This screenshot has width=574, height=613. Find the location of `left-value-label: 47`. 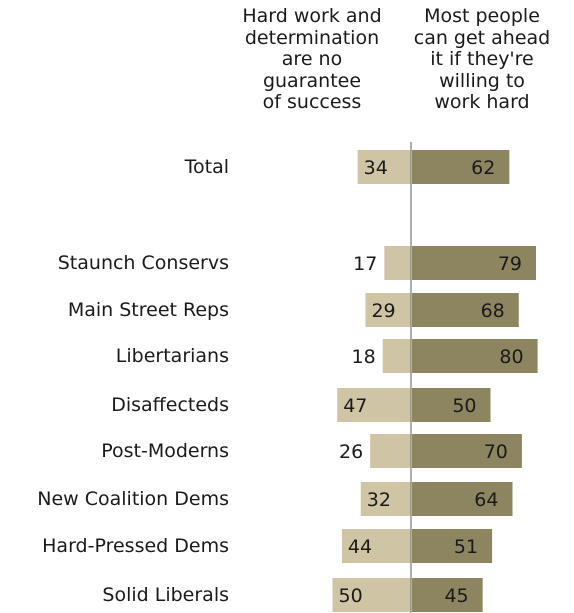

left-value-label: 47 is located at coordinates (355, 406).